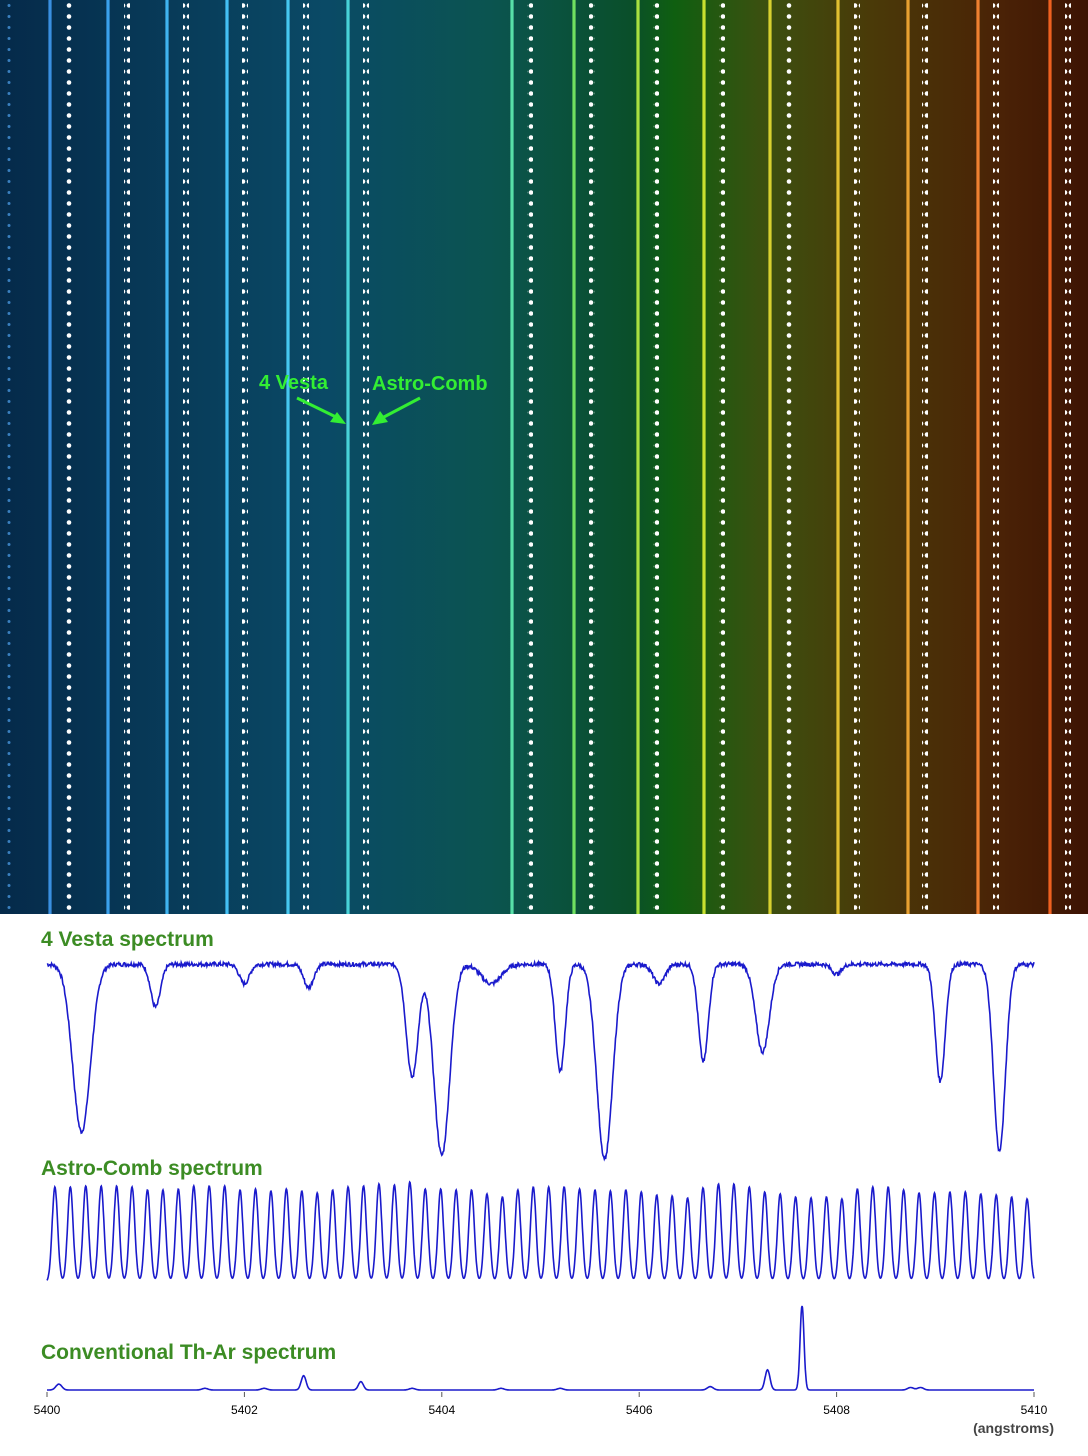 Image resolution: width=1088 pixels, height=1456 pixels. I want to click on x-axis: 5400 5402 5404 5406 5408 5410, so click(541, 1404).